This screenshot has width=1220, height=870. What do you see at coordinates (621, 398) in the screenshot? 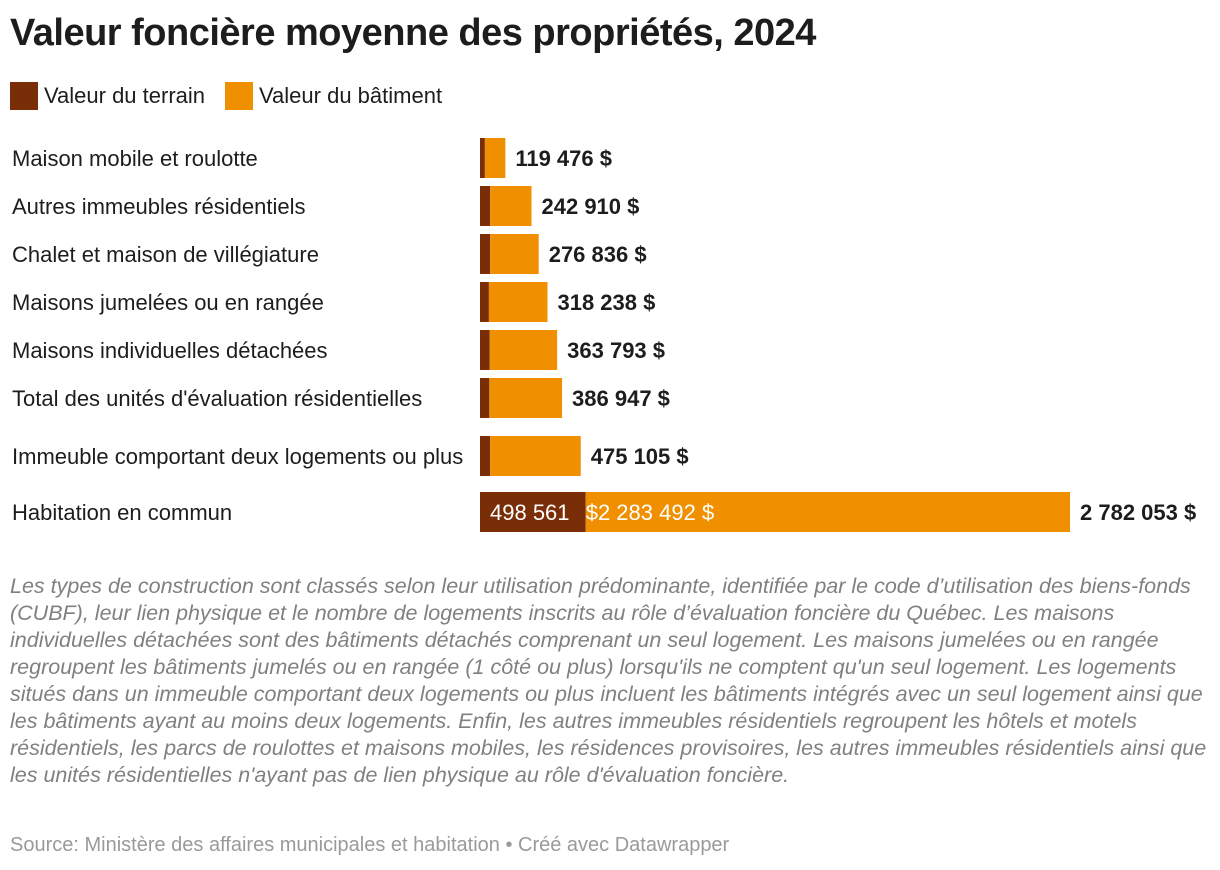
I see `total-label-total-des-unites-d-evaluation-residentielles: 386 947 $` at bounding box center [621, 398].